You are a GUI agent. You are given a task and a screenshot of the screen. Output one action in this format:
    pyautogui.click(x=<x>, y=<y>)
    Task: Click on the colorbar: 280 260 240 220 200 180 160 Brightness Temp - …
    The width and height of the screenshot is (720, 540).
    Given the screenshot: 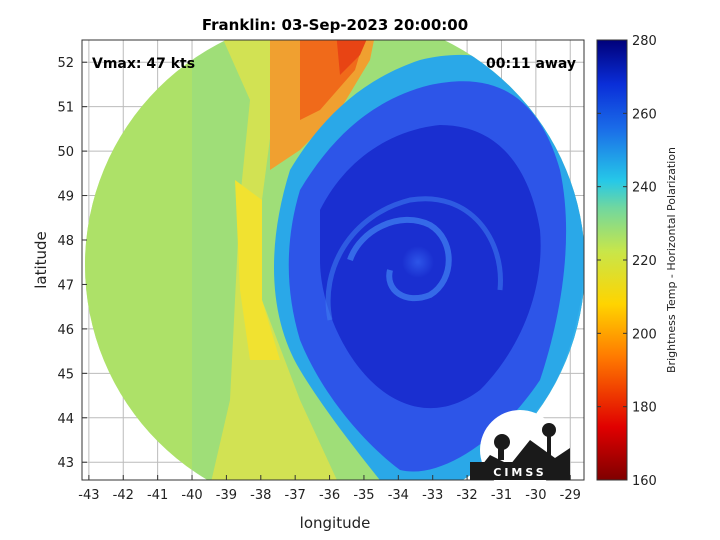 What is the action you would take?
    pyautogui.click(x=637, y=261)
    